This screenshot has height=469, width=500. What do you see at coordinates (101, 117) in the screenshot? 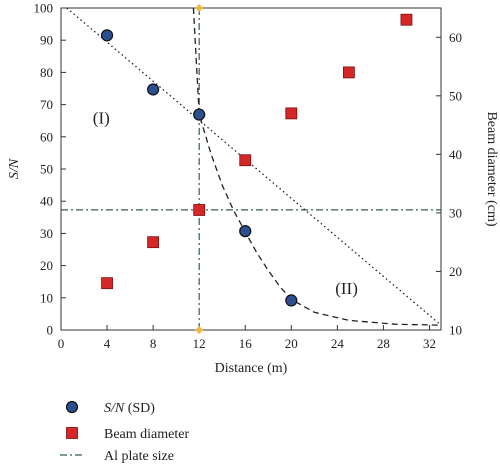
I see `region-label: (I)` at bounding box center [101, 117].